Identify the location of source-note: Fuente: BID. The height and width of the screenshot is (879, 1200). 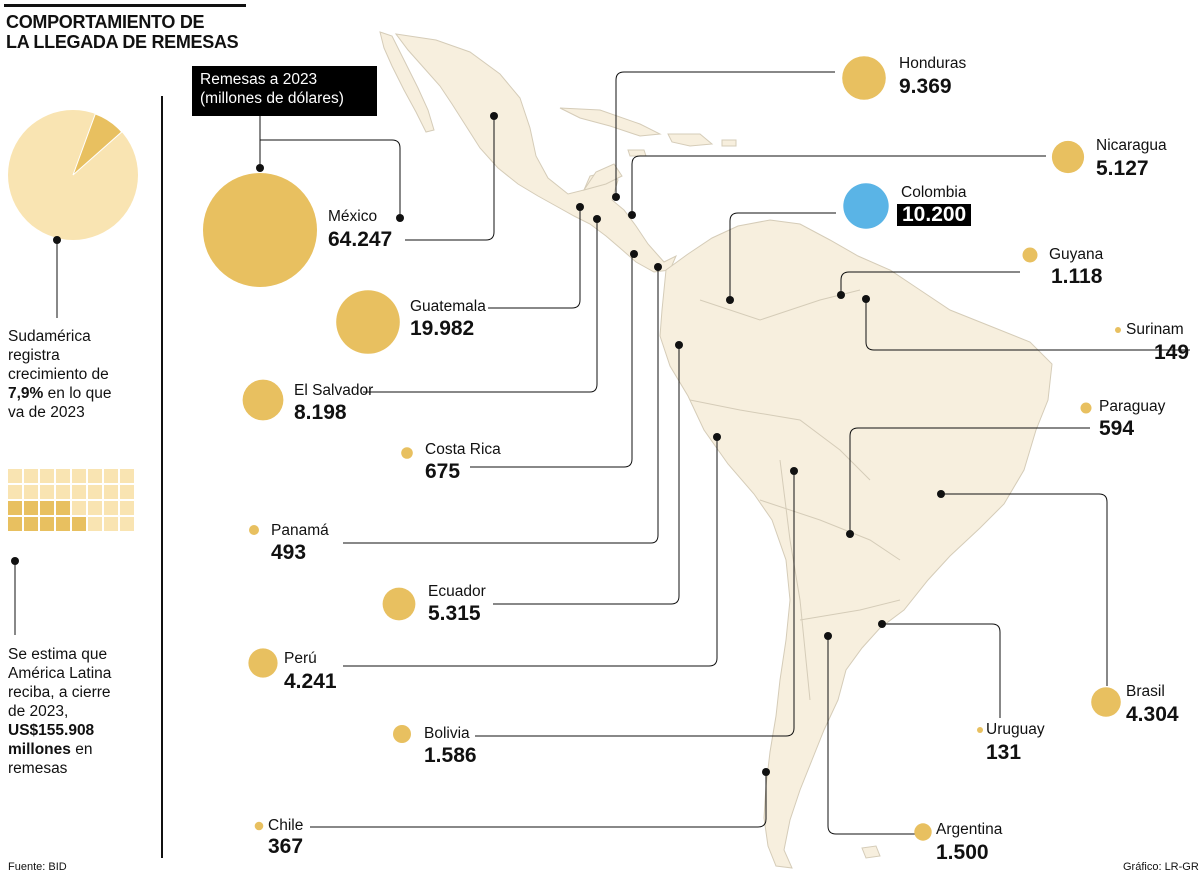
(37, 867).